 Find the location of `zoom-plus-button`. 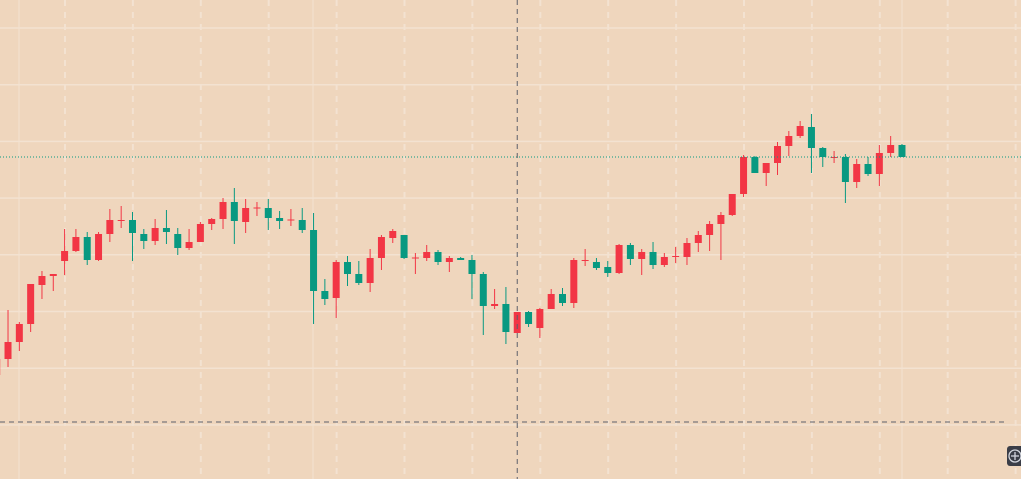

zoom-plus-button is located at coordinates (1014, 456).